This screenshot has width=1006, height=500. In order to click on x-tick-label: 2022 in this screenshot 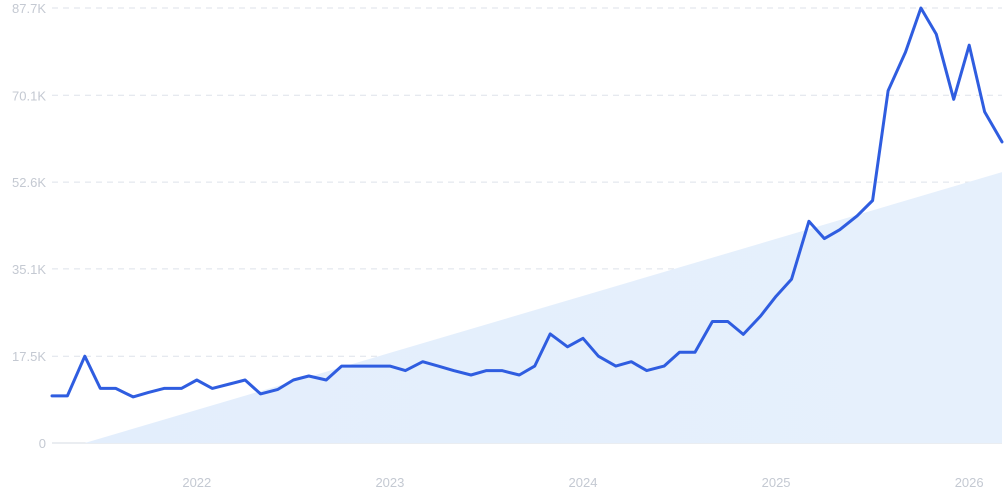, I will do `click(196, 482)`.